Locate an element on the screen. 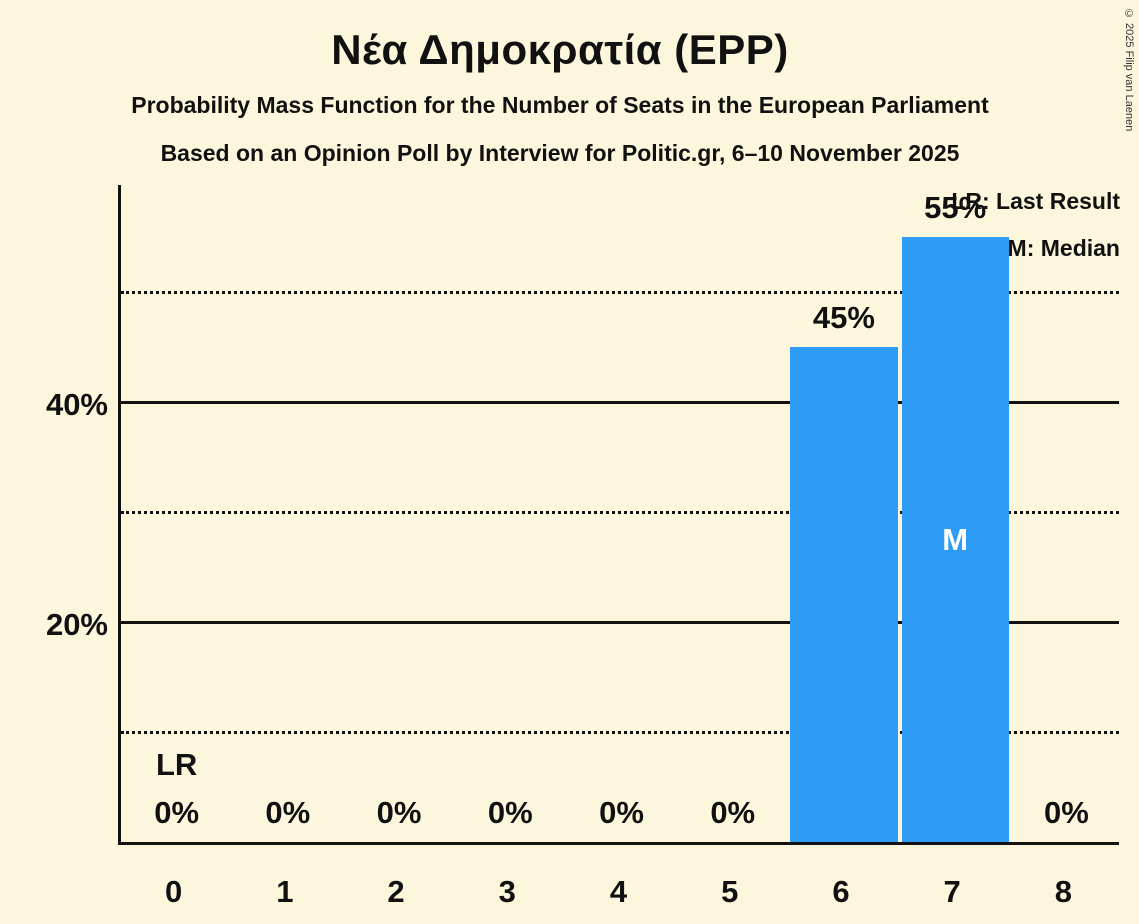 The height and width of the screenshot is (924, 1139). x-tick-label-5: 5 is located at coordinates (730, 891).